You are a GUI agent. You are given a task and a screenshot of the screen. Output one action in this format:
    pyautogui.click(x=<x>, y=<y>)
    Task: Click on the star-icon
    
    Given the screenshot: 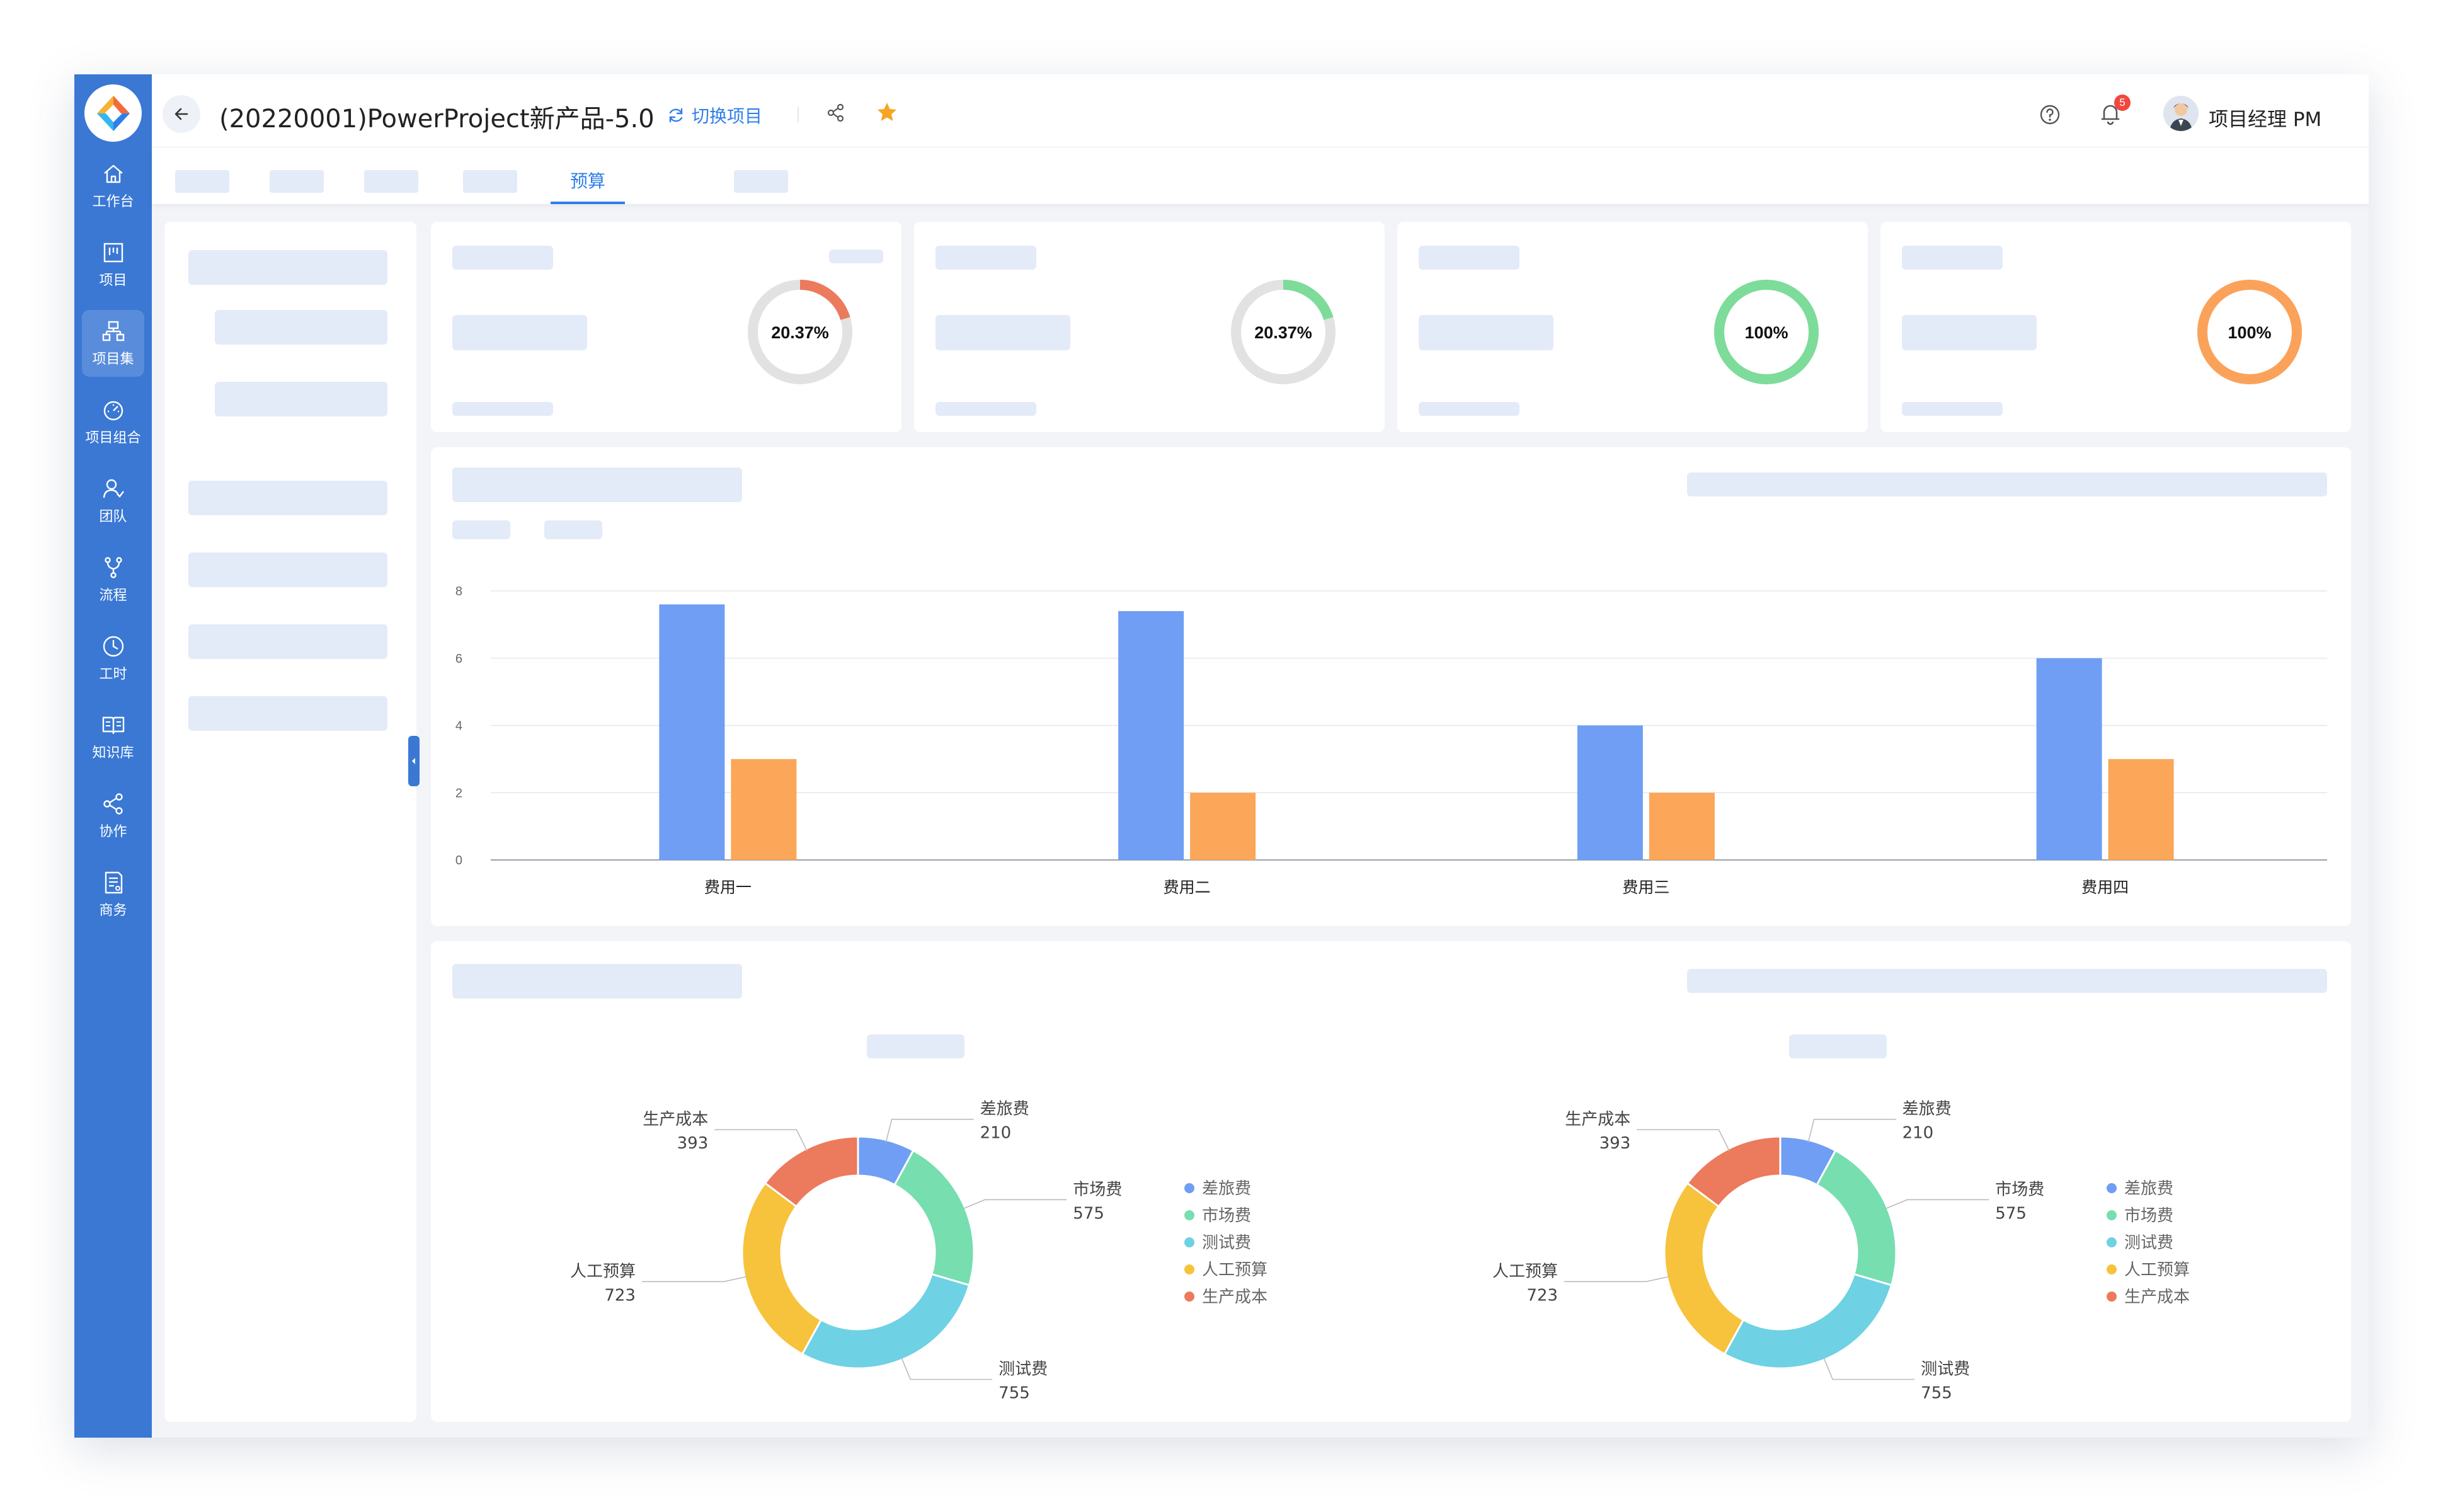 What is the action you would take?
    pyautogui.click(x=887, y=112)
    